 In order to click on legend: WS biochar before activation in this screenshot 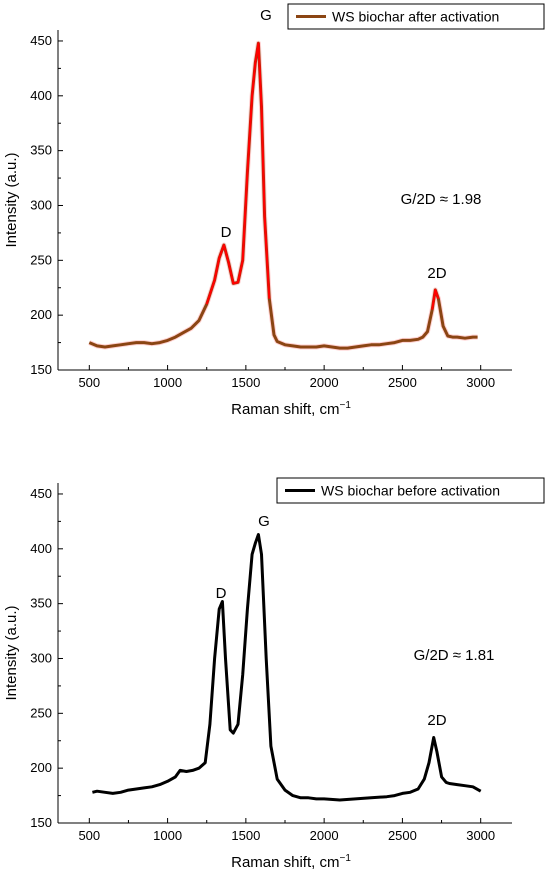, I will do `click(410, 490)`.